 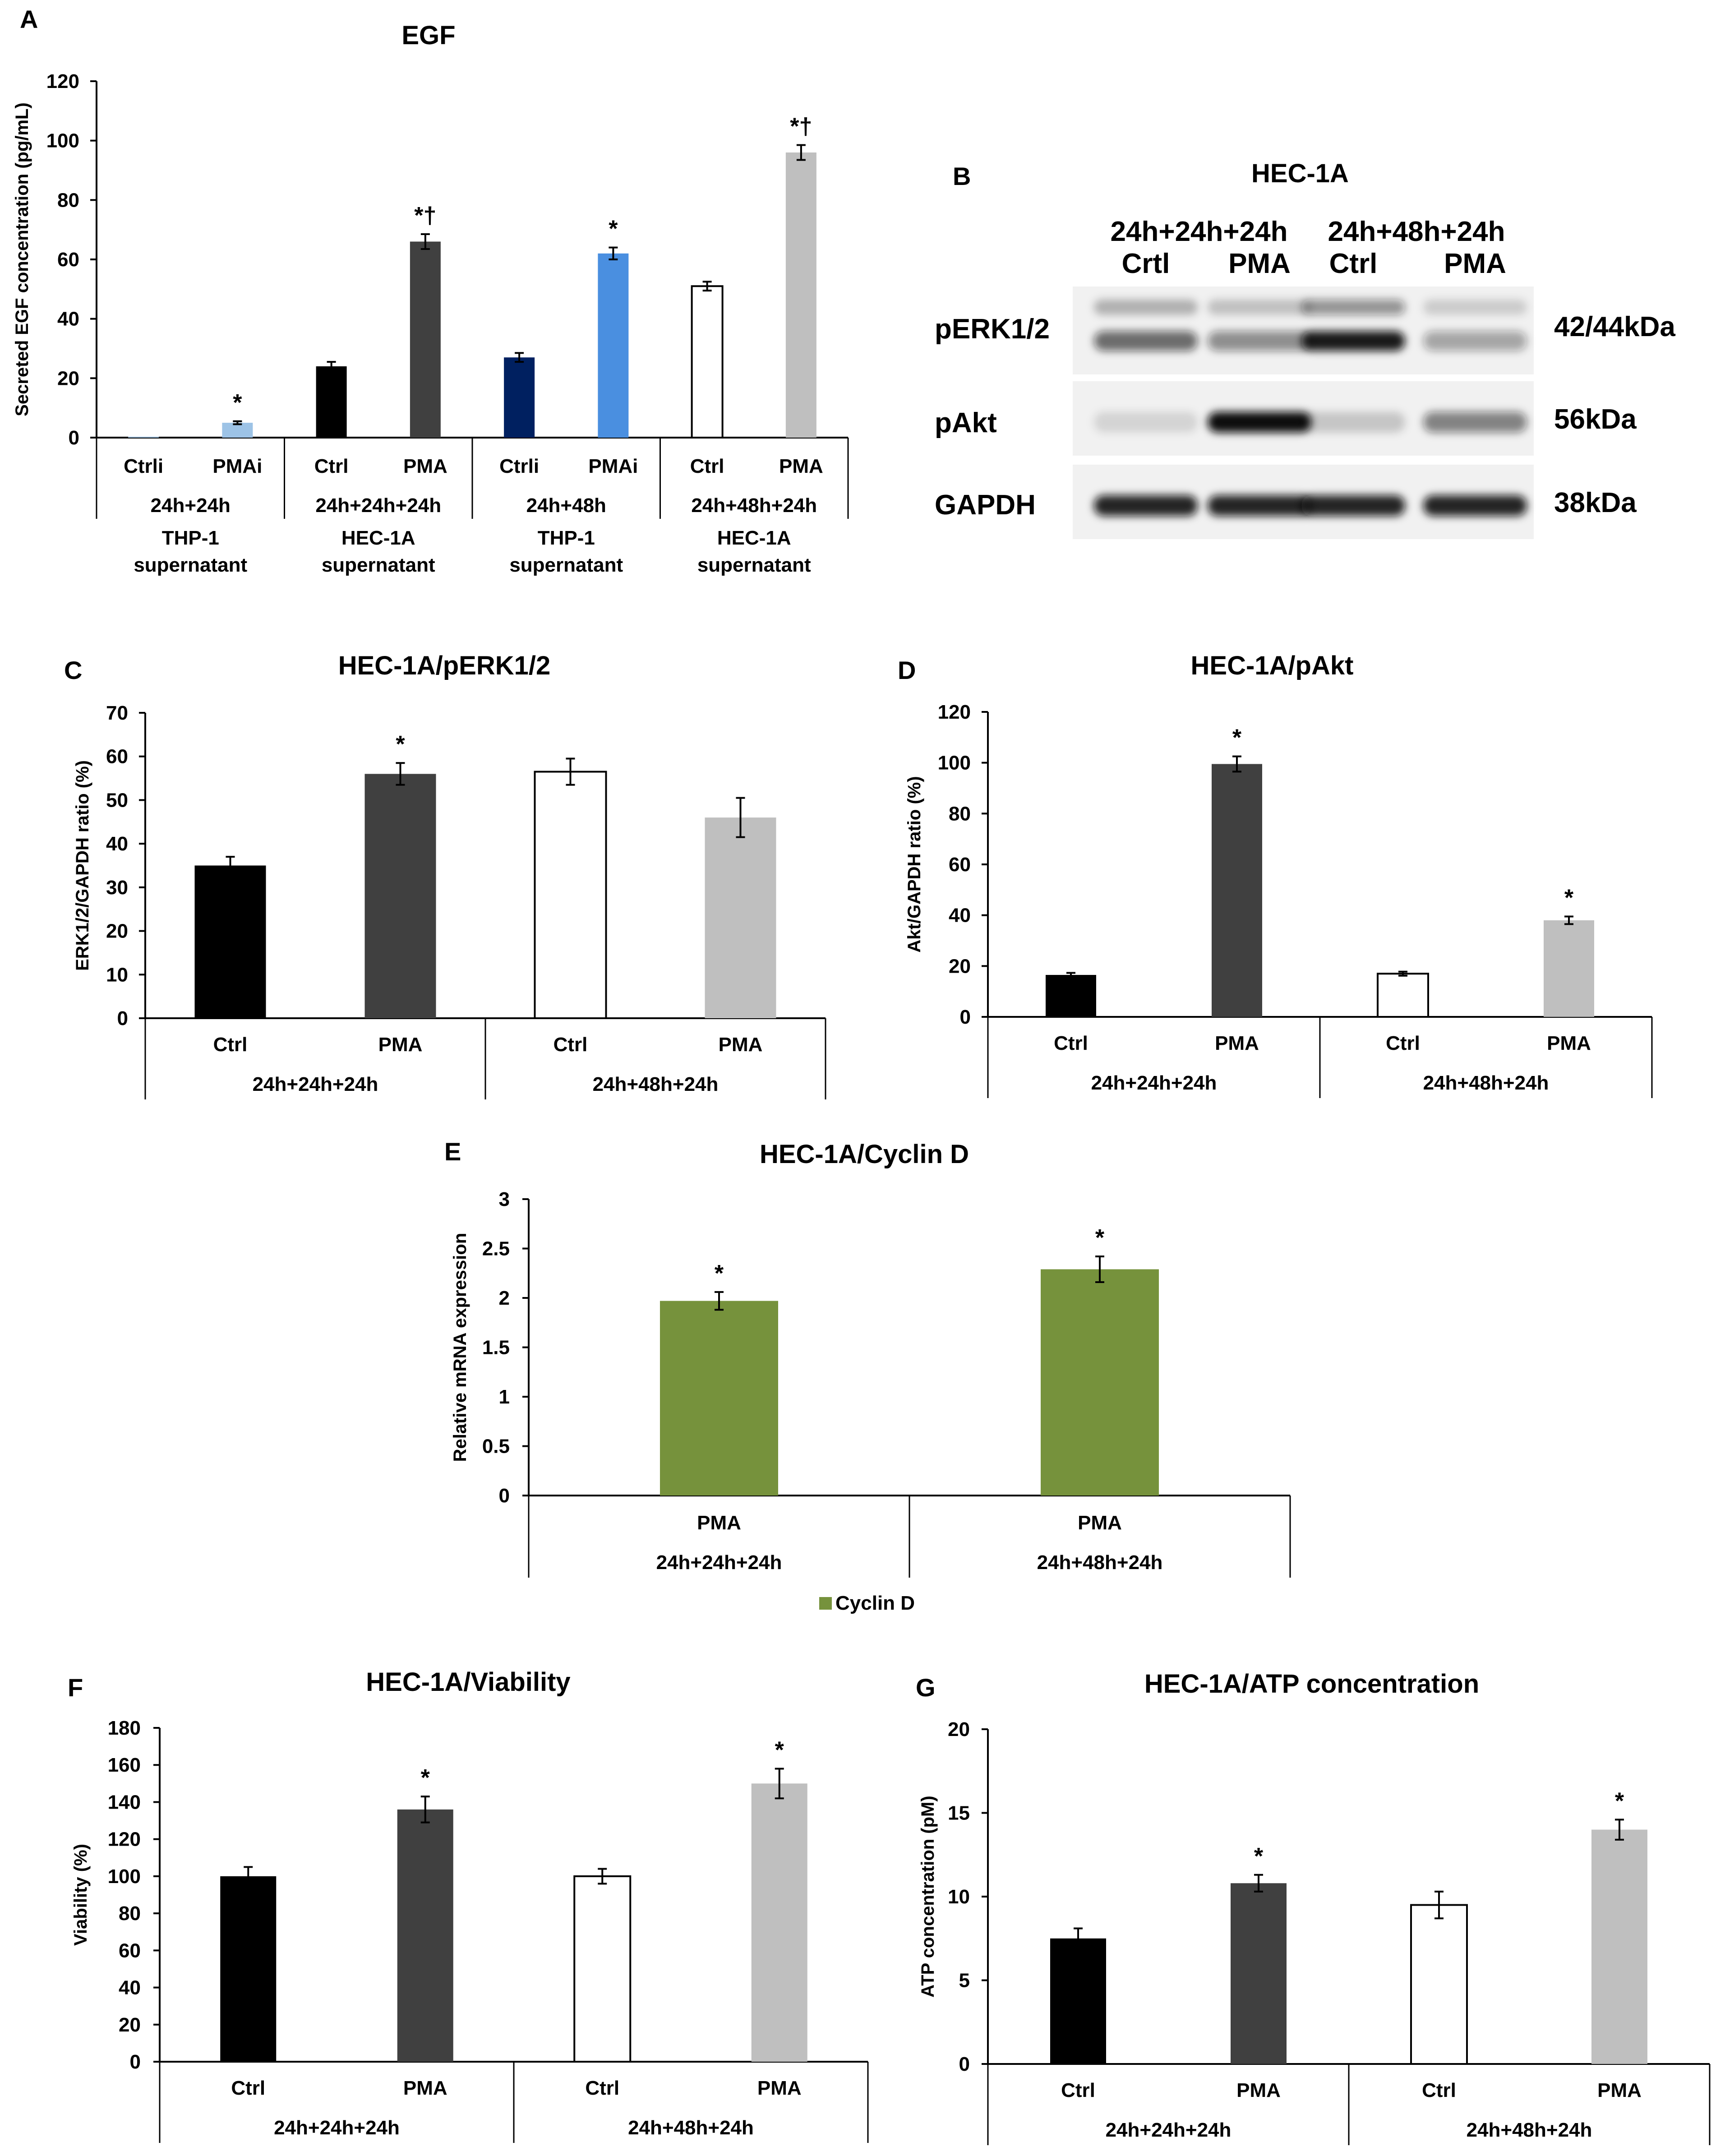 I want to click on y-tick-label: 1, so click(x=505, y=1397).